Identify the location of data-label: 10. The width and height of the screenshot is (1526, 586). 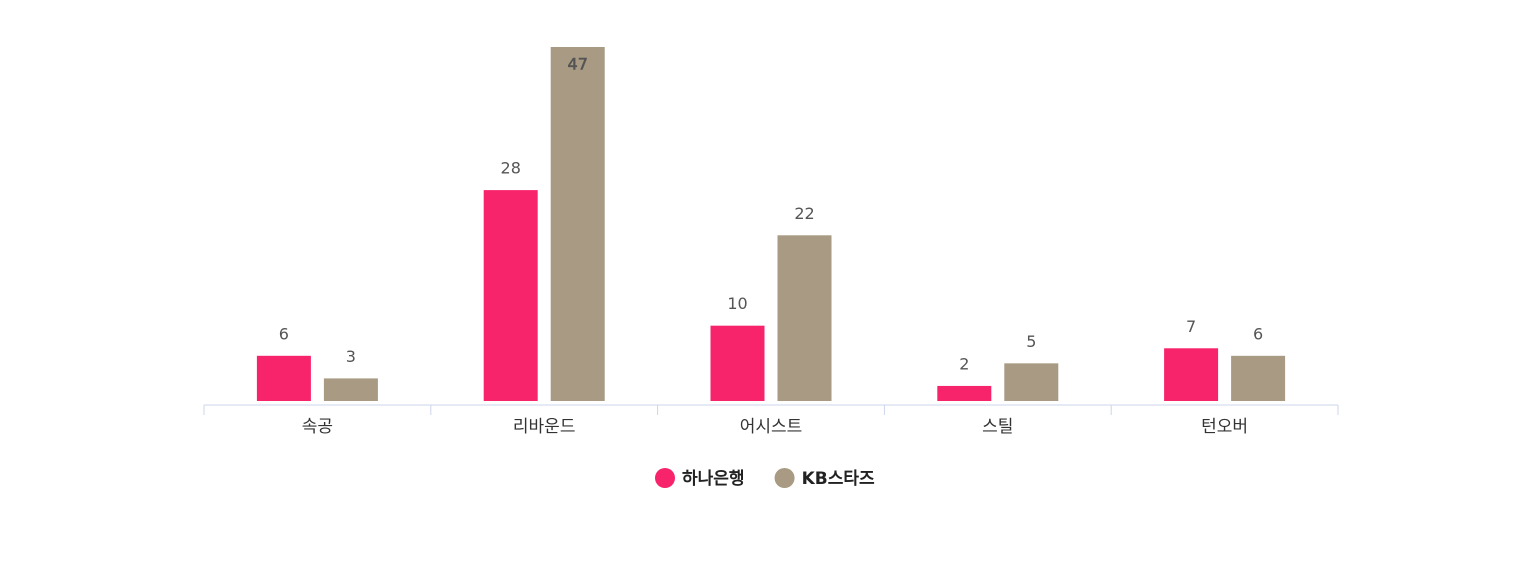
(737, 303).